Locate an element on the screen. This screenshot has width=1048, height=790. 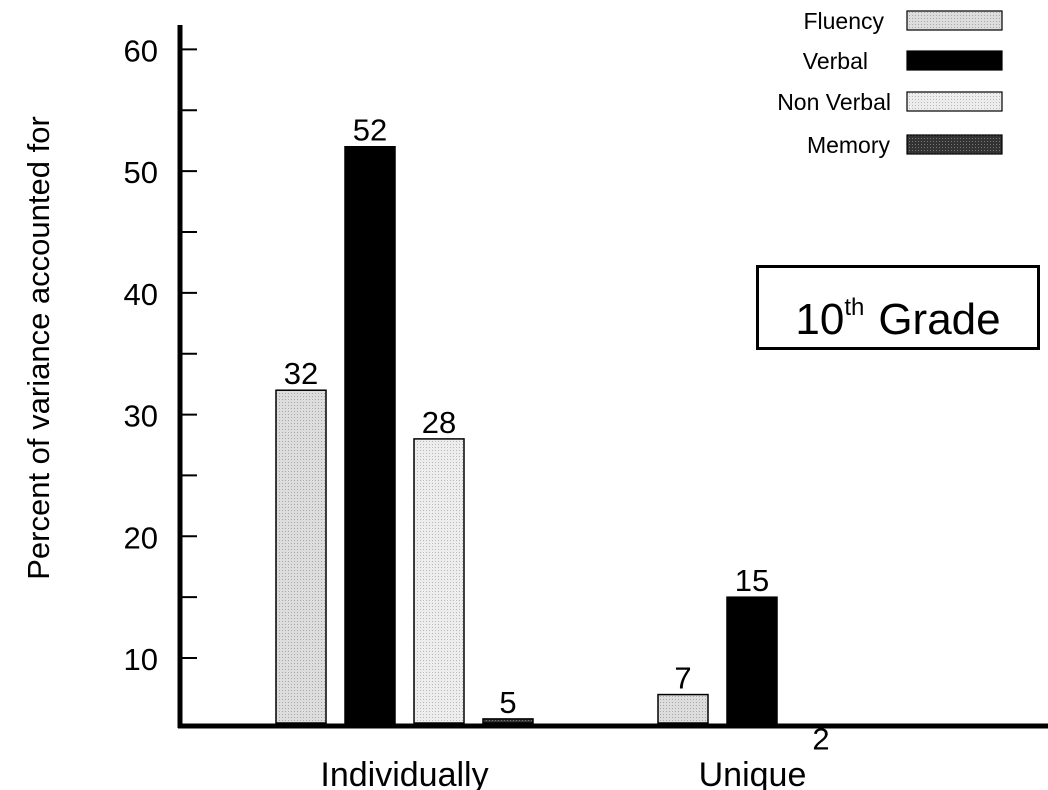
y-tick-label: 10 is located at coordinates (141, 659).